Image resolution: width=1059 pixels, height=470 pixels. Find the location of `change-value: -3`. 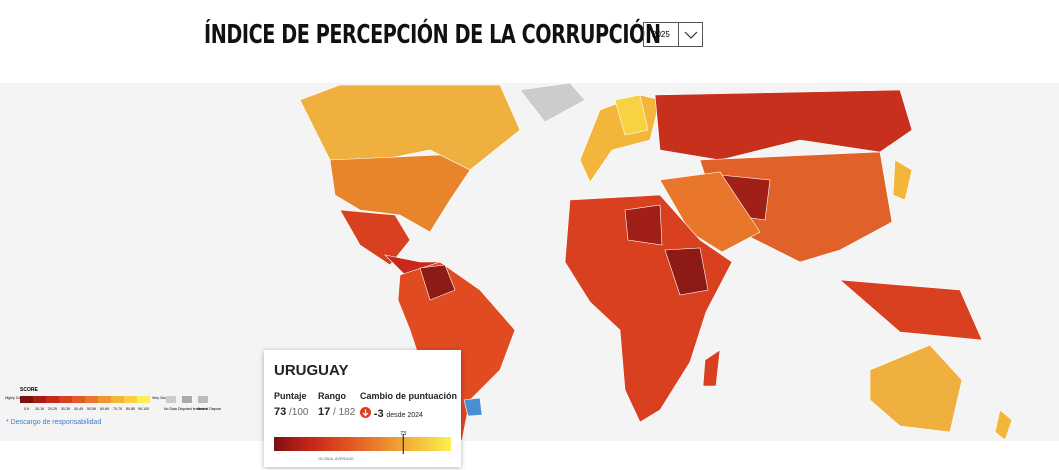

change-value: -3 is located at coordinates (378, 414).